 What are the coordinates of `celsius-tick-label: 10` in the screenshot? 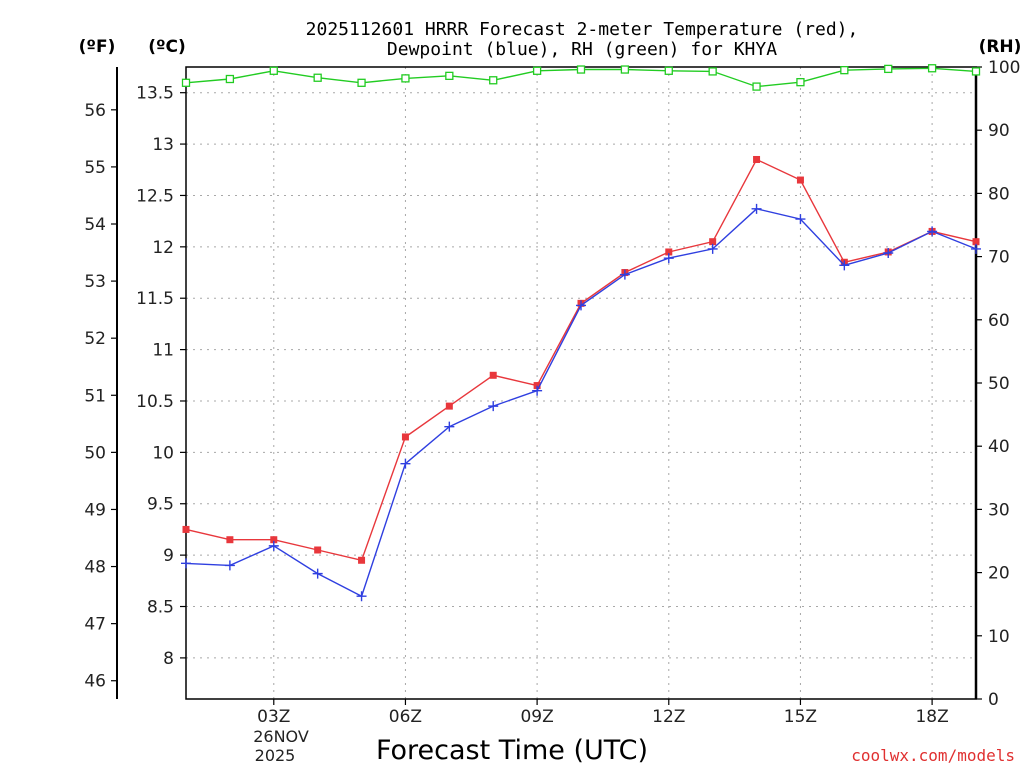 It's located at (163, 453).